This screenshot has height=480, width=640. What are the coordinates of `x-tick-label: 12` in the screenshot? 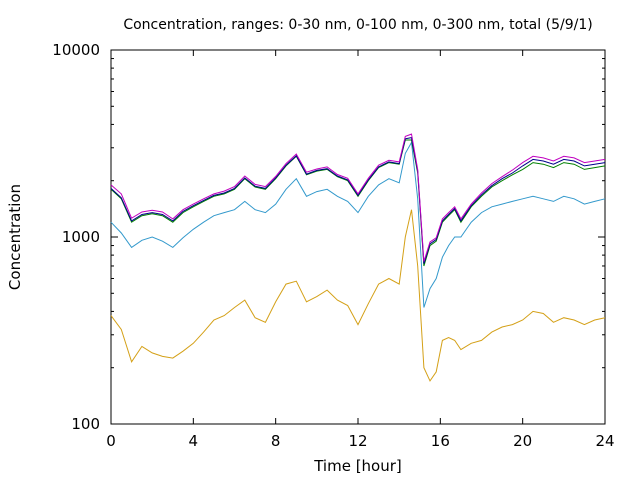 It's located at (357, 441).